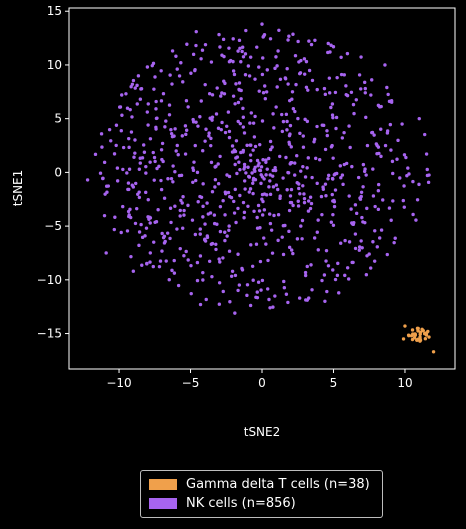 The width and height of the screenshot is (466, 529). I want to click on y-tick-label: −15, so click(49, 334).